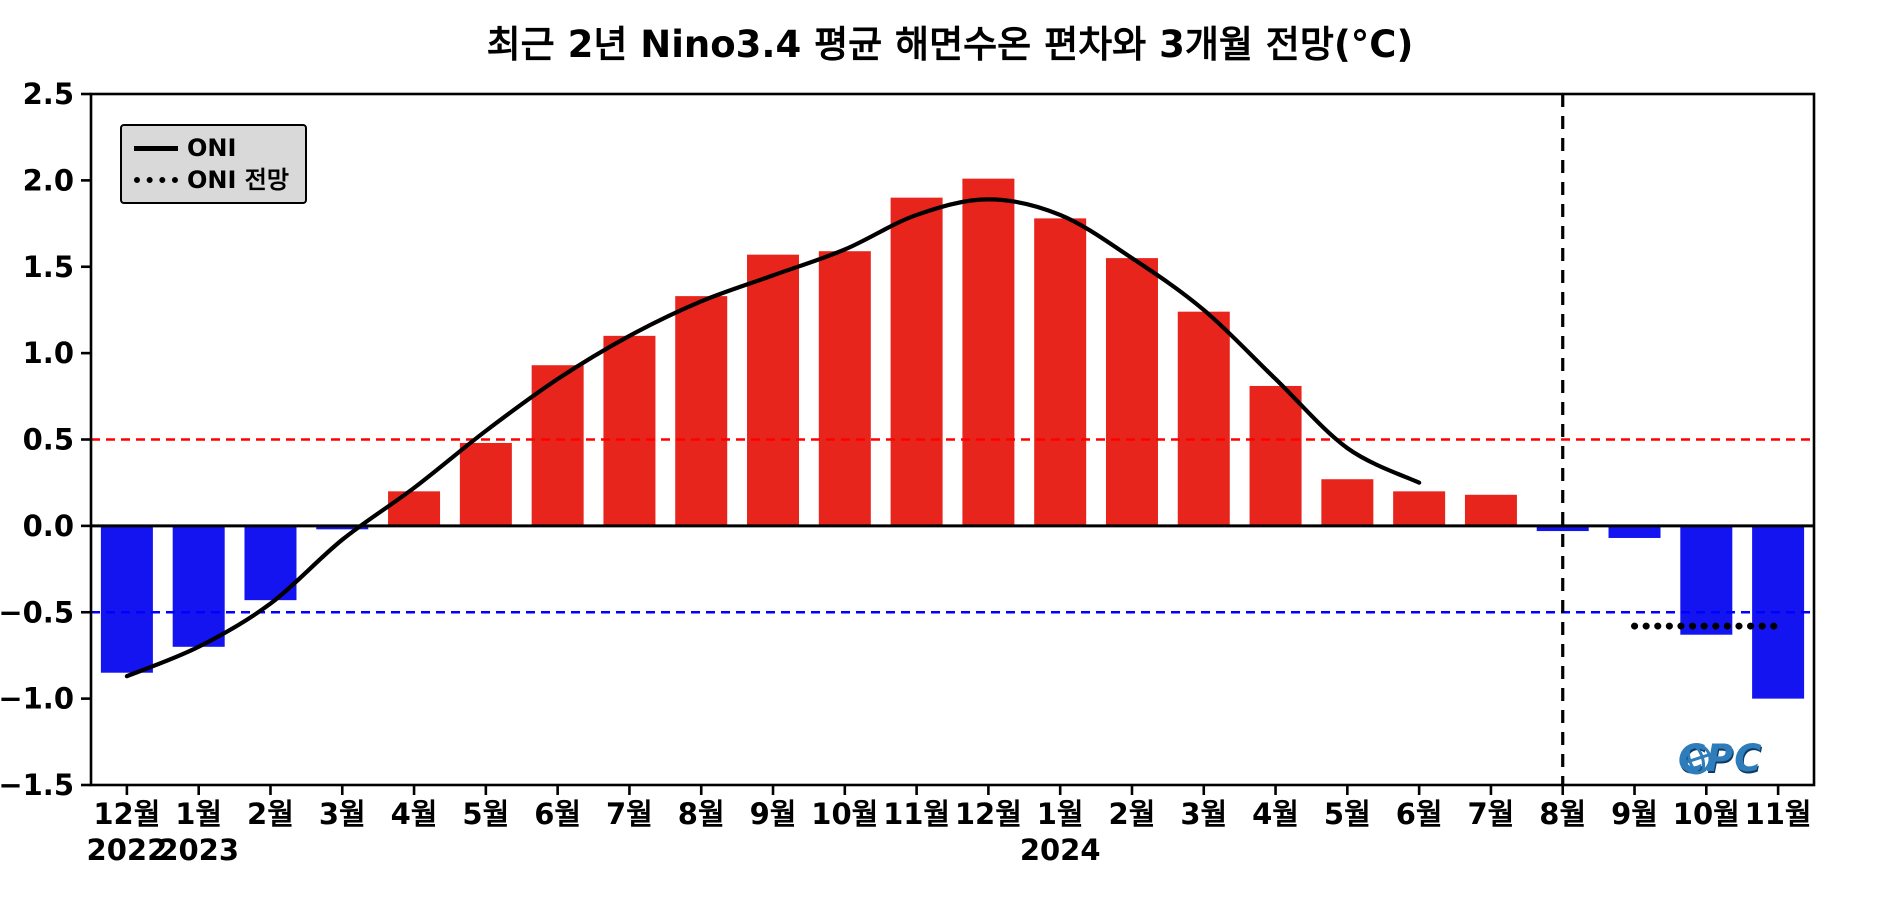 Image resolution: width=1900 pixels, height=900 pixels. I want to click on y-tick-label: 1.5, so click(48, 267).